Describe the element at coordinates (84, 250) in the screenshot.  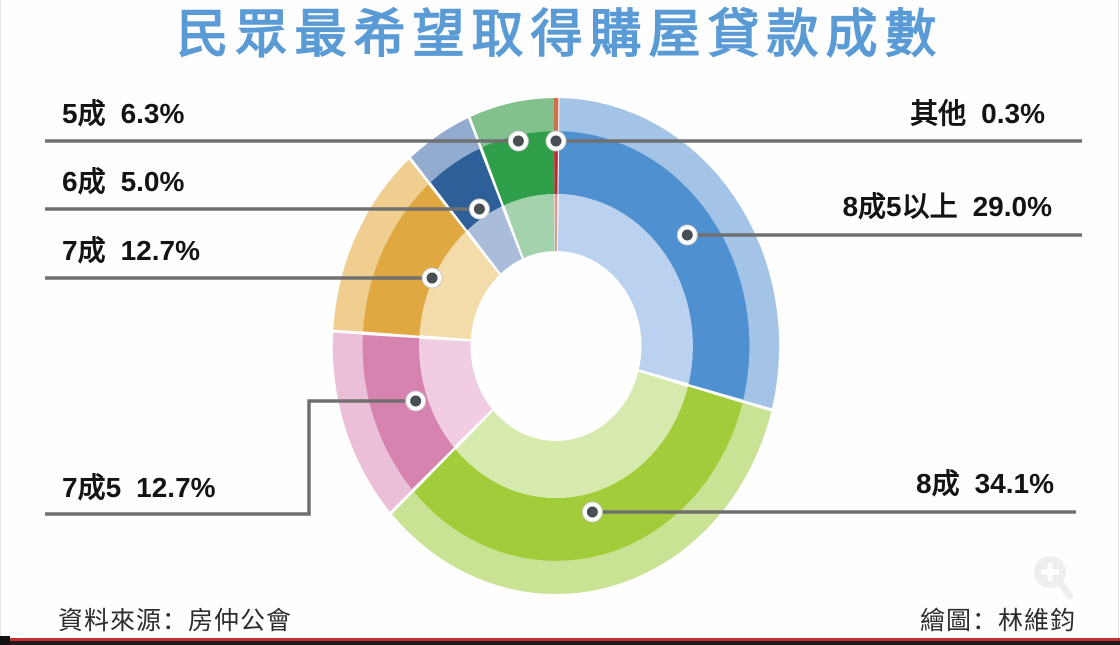
I see `segment-name: 7成` at that location.